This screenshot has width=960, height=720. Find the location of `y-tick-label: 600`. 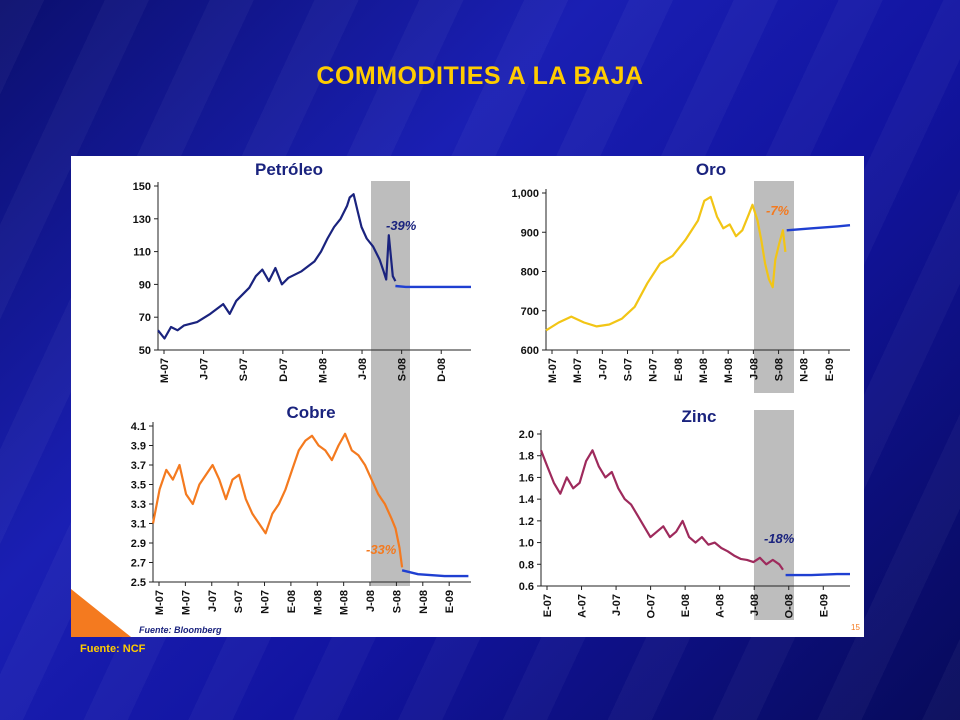

y-tick-label: 600 is located at coordinates (530, 351).